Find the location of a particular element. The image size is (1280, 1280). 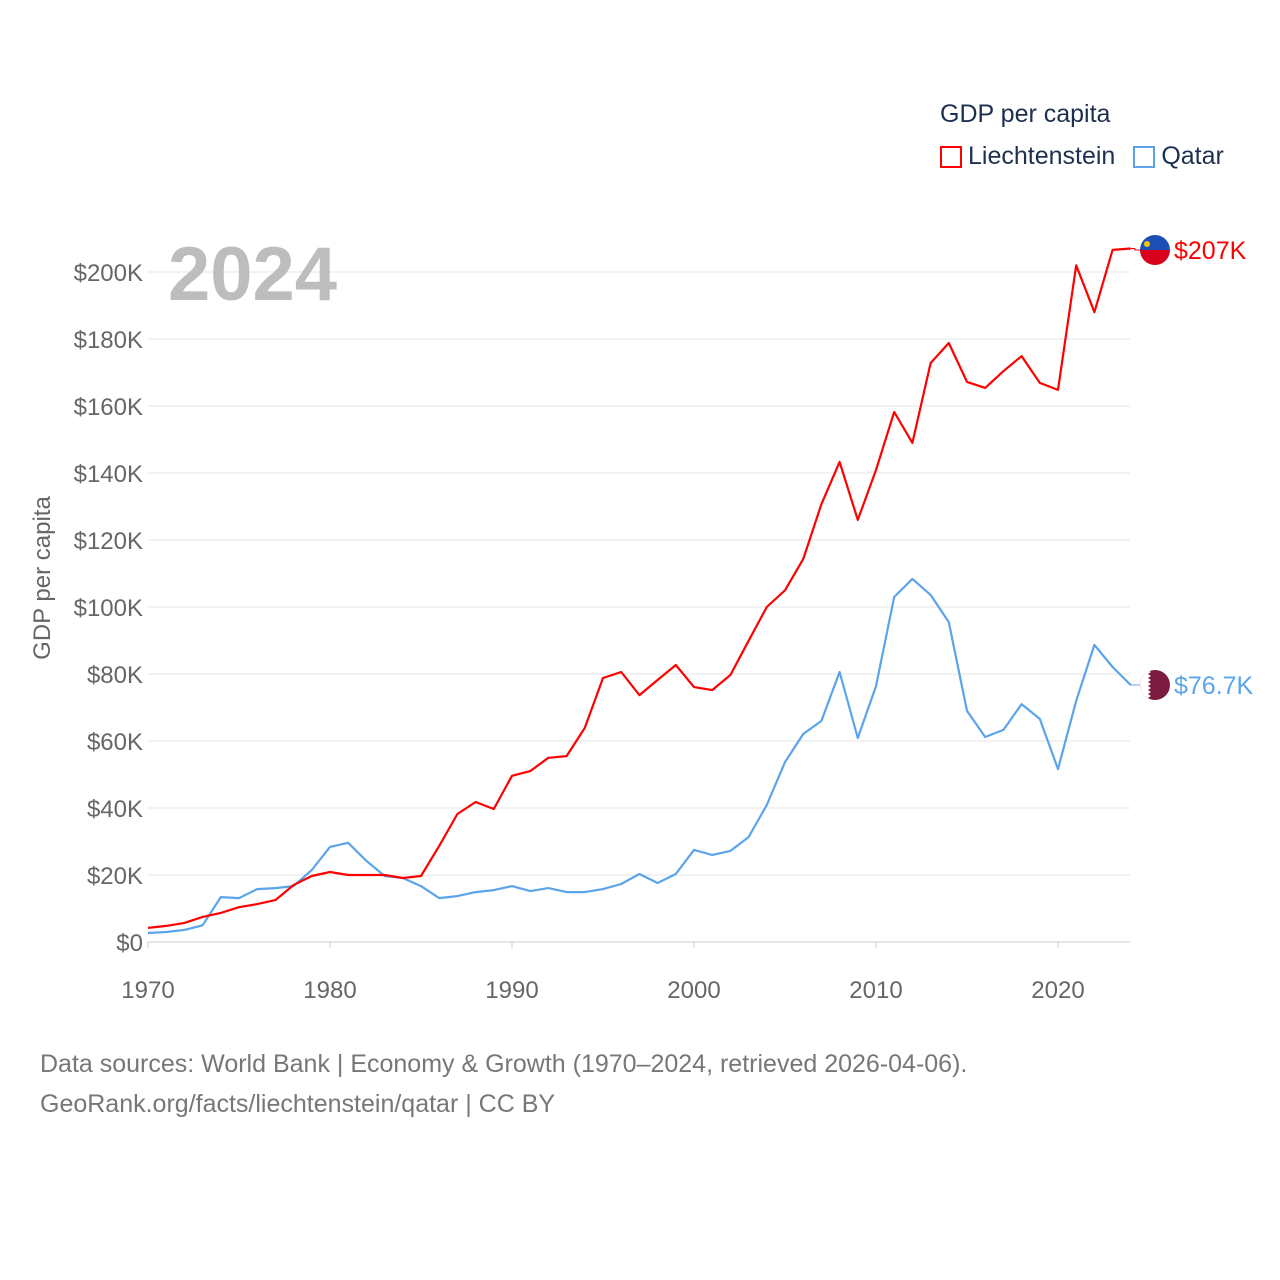

legend-swatch-qatar is located at coordinates (1144, 156).